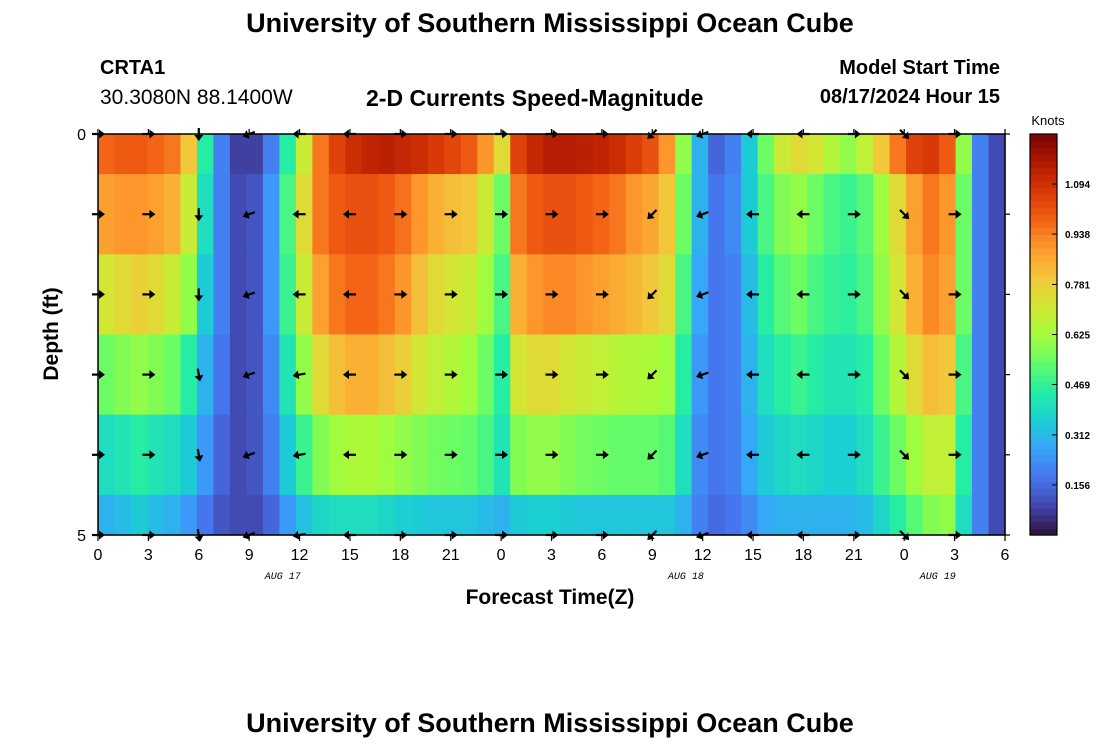 The width and height of the screenshot is (1100, 750). I want to click on x-tick-label: 18, so click(400, 555).